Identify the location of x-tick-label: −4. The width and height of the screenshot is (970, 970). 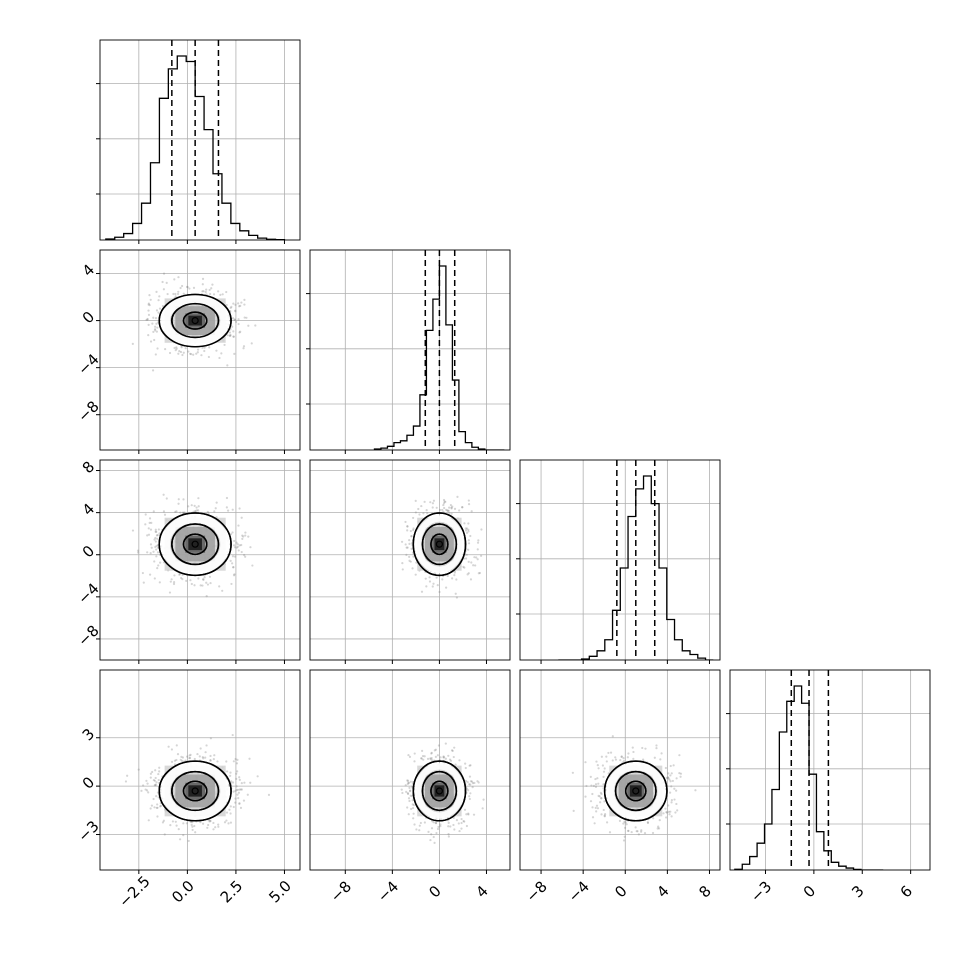
(388, 891).